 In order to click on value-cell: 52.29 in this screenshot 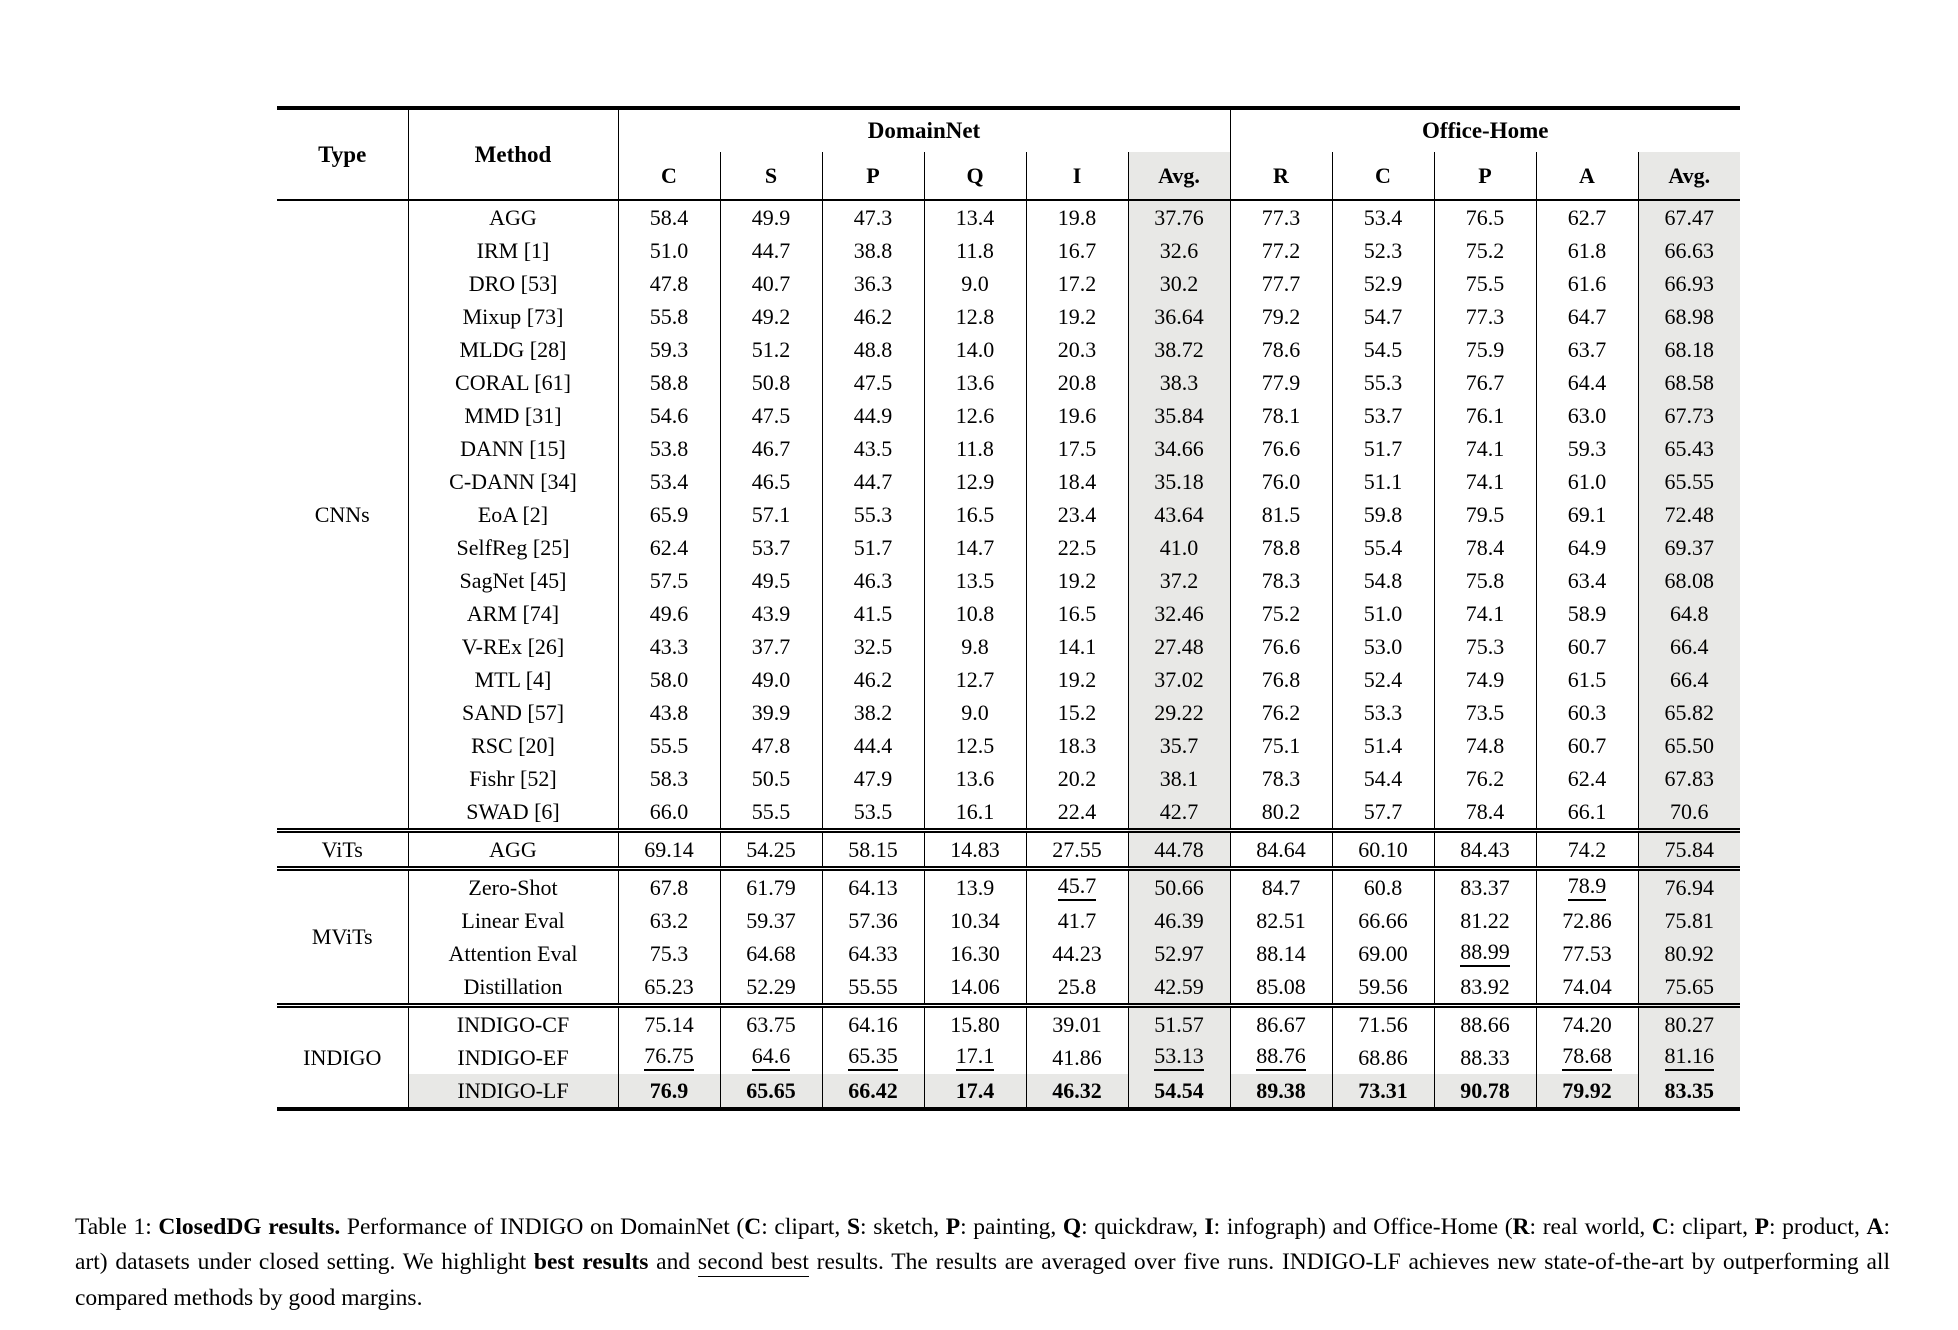, I will do `click(770, 988)`.